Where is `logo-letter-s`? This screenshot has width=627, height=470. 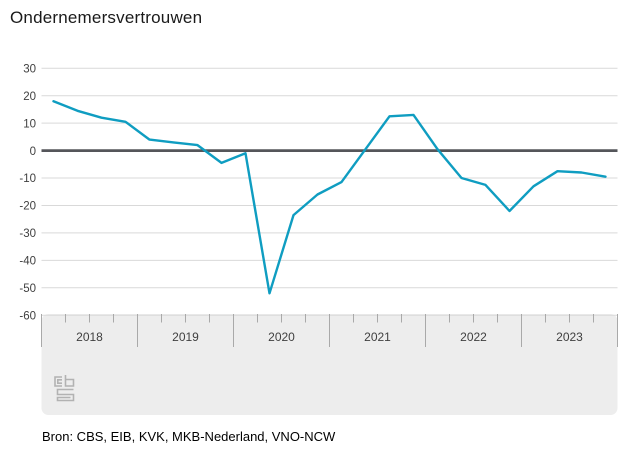
logo-letter-s is located at coordinates (65, 395).